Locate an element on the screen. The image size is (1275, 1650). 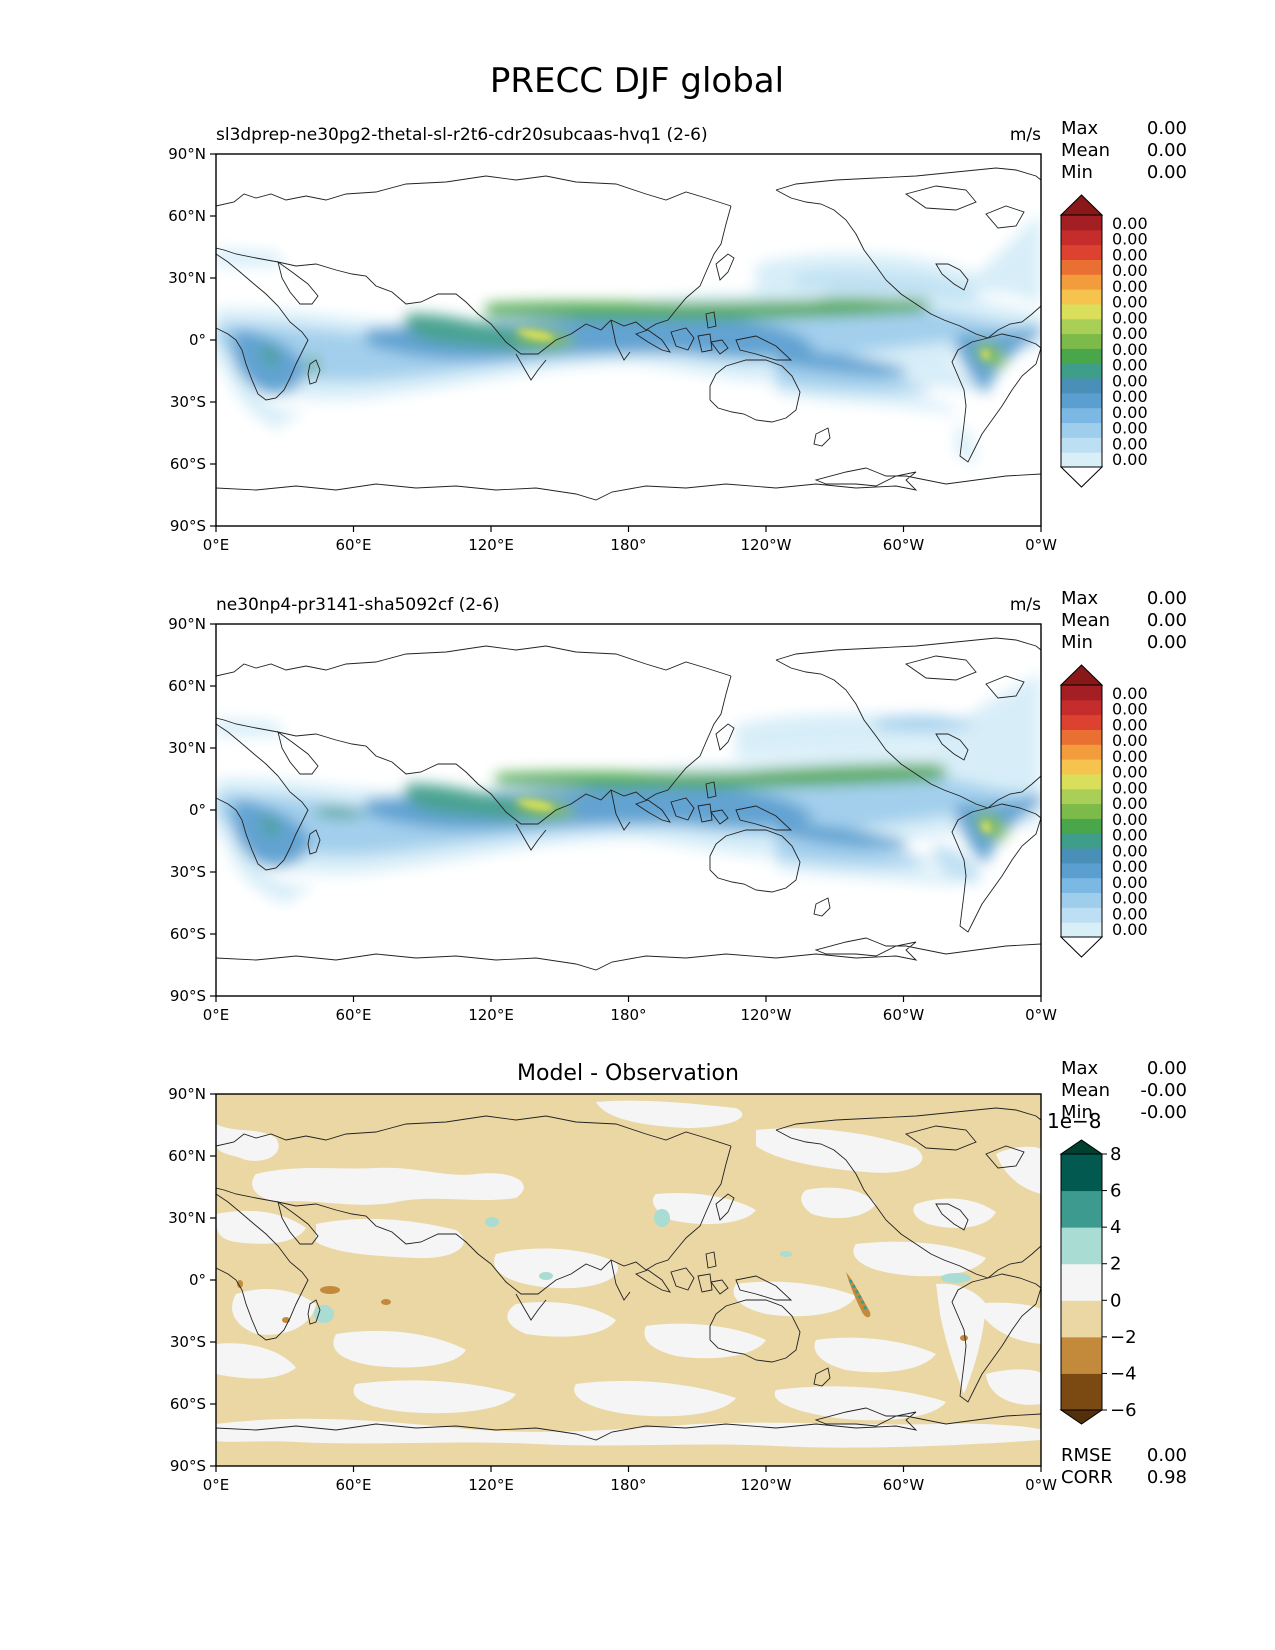
panel-2-map is located at coordinates (628, 810).